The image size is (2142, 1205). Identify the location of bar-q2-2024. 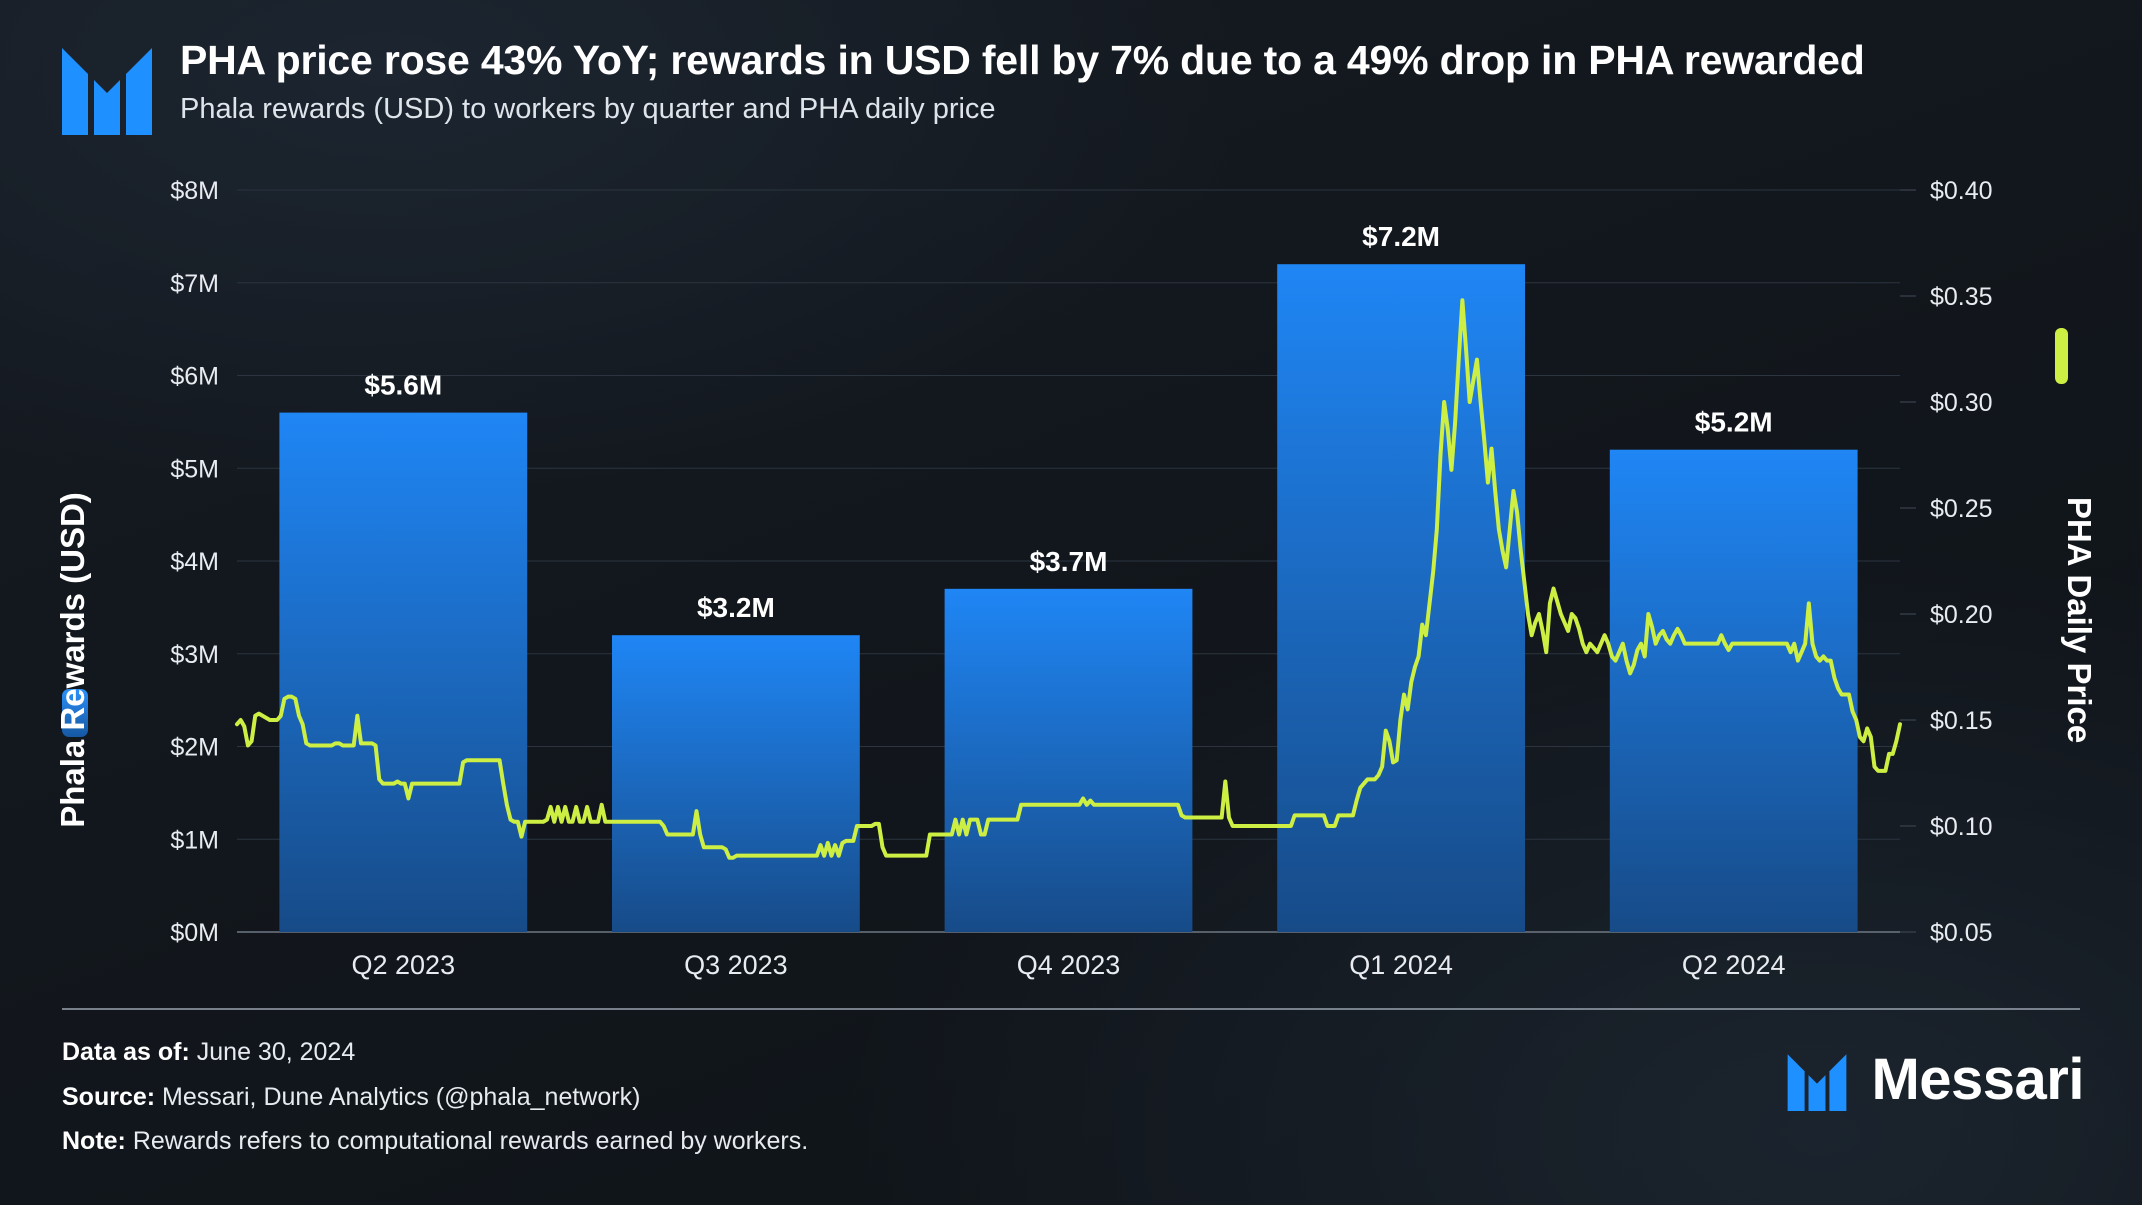
(1733, 690).